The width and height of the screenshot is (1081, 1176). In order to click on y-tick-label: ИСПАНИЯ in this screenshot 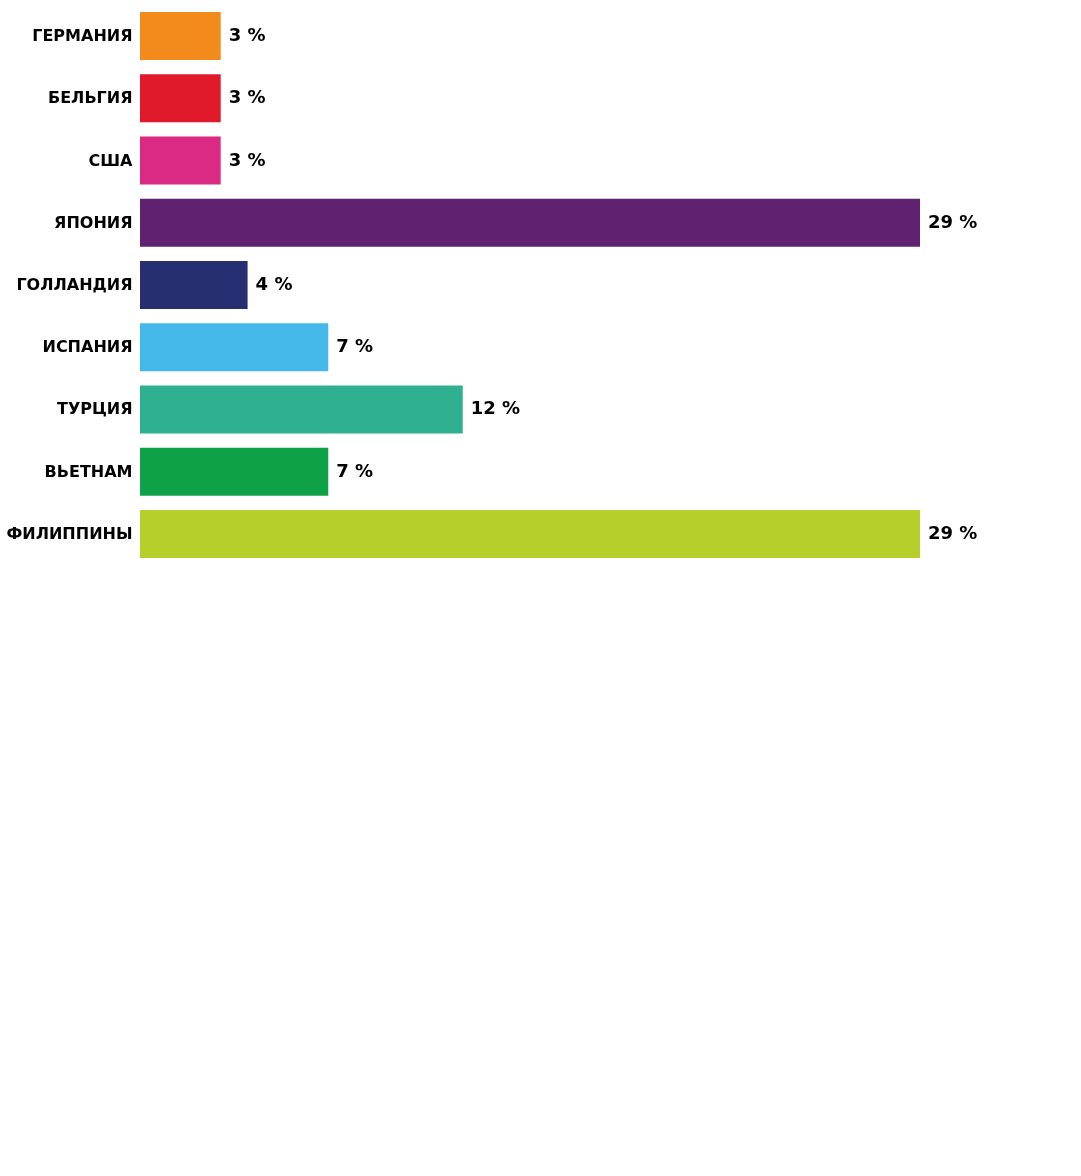, I will do `click(87, 347)`.